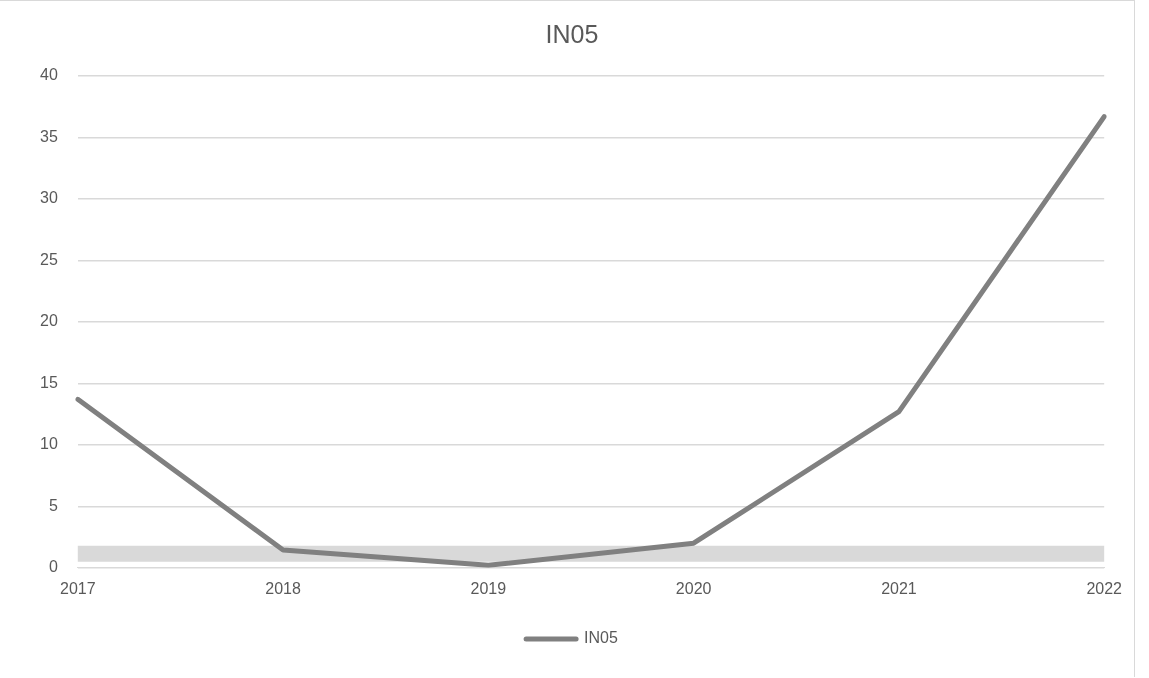 This screenshot has height=678, width=1149. What do you see at coordinates (899, 588) in the screenshot?
I see `x-tick-label: 2021` at bounding box center [899, 588].